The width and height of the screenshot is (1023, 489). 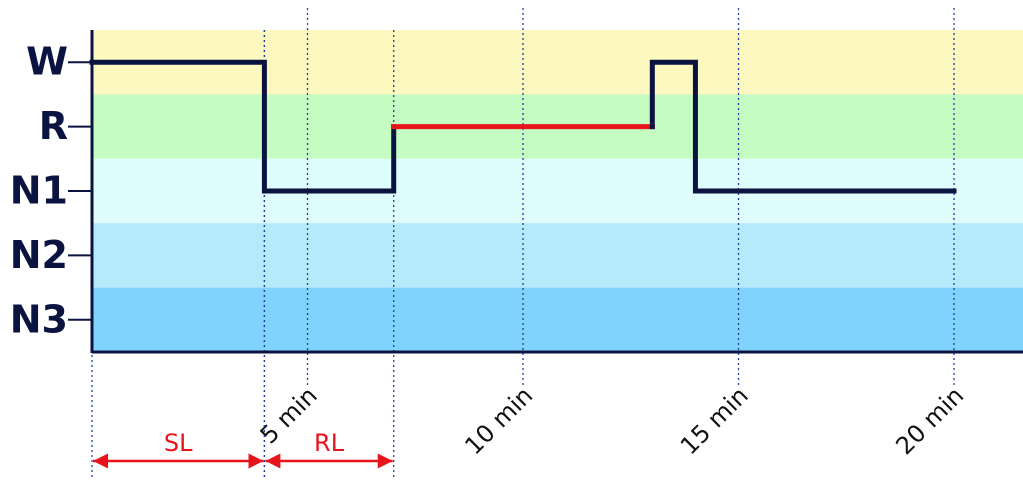 I want to click on x-tick-label: 15 min, so click(x=714, y=420).